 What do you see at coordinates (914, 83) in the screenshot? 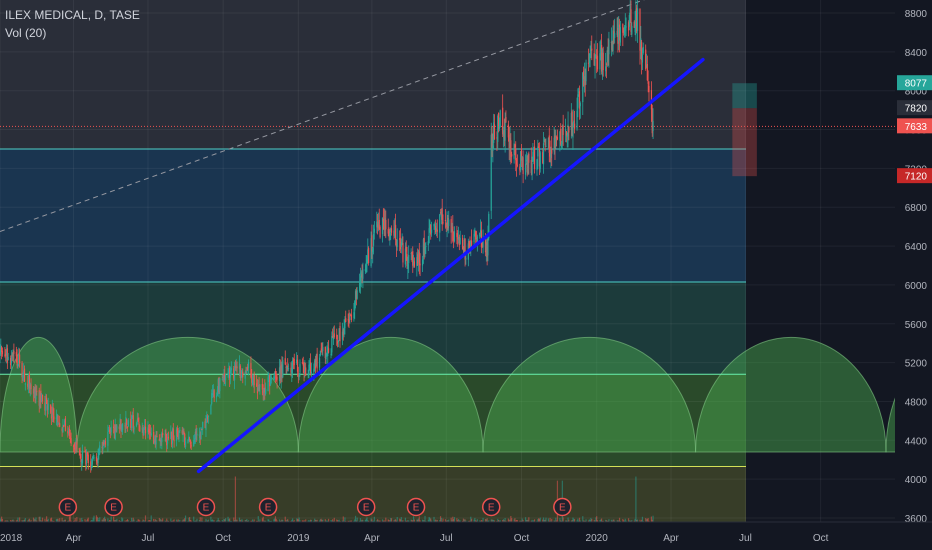
I see `price-axis-label: 8077` at bounding box center [914, 83].